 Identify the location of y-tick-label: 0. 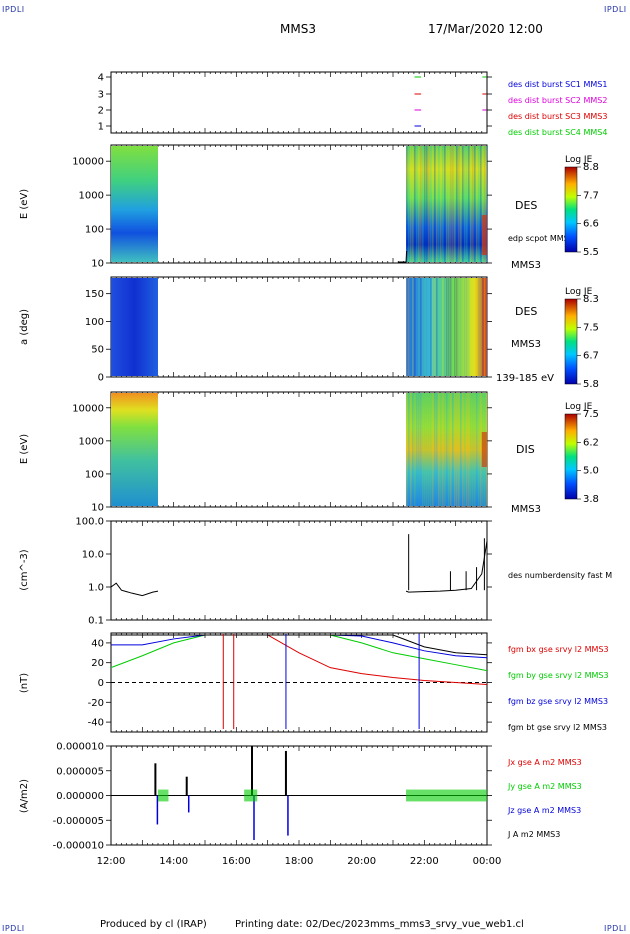
(101, 683).